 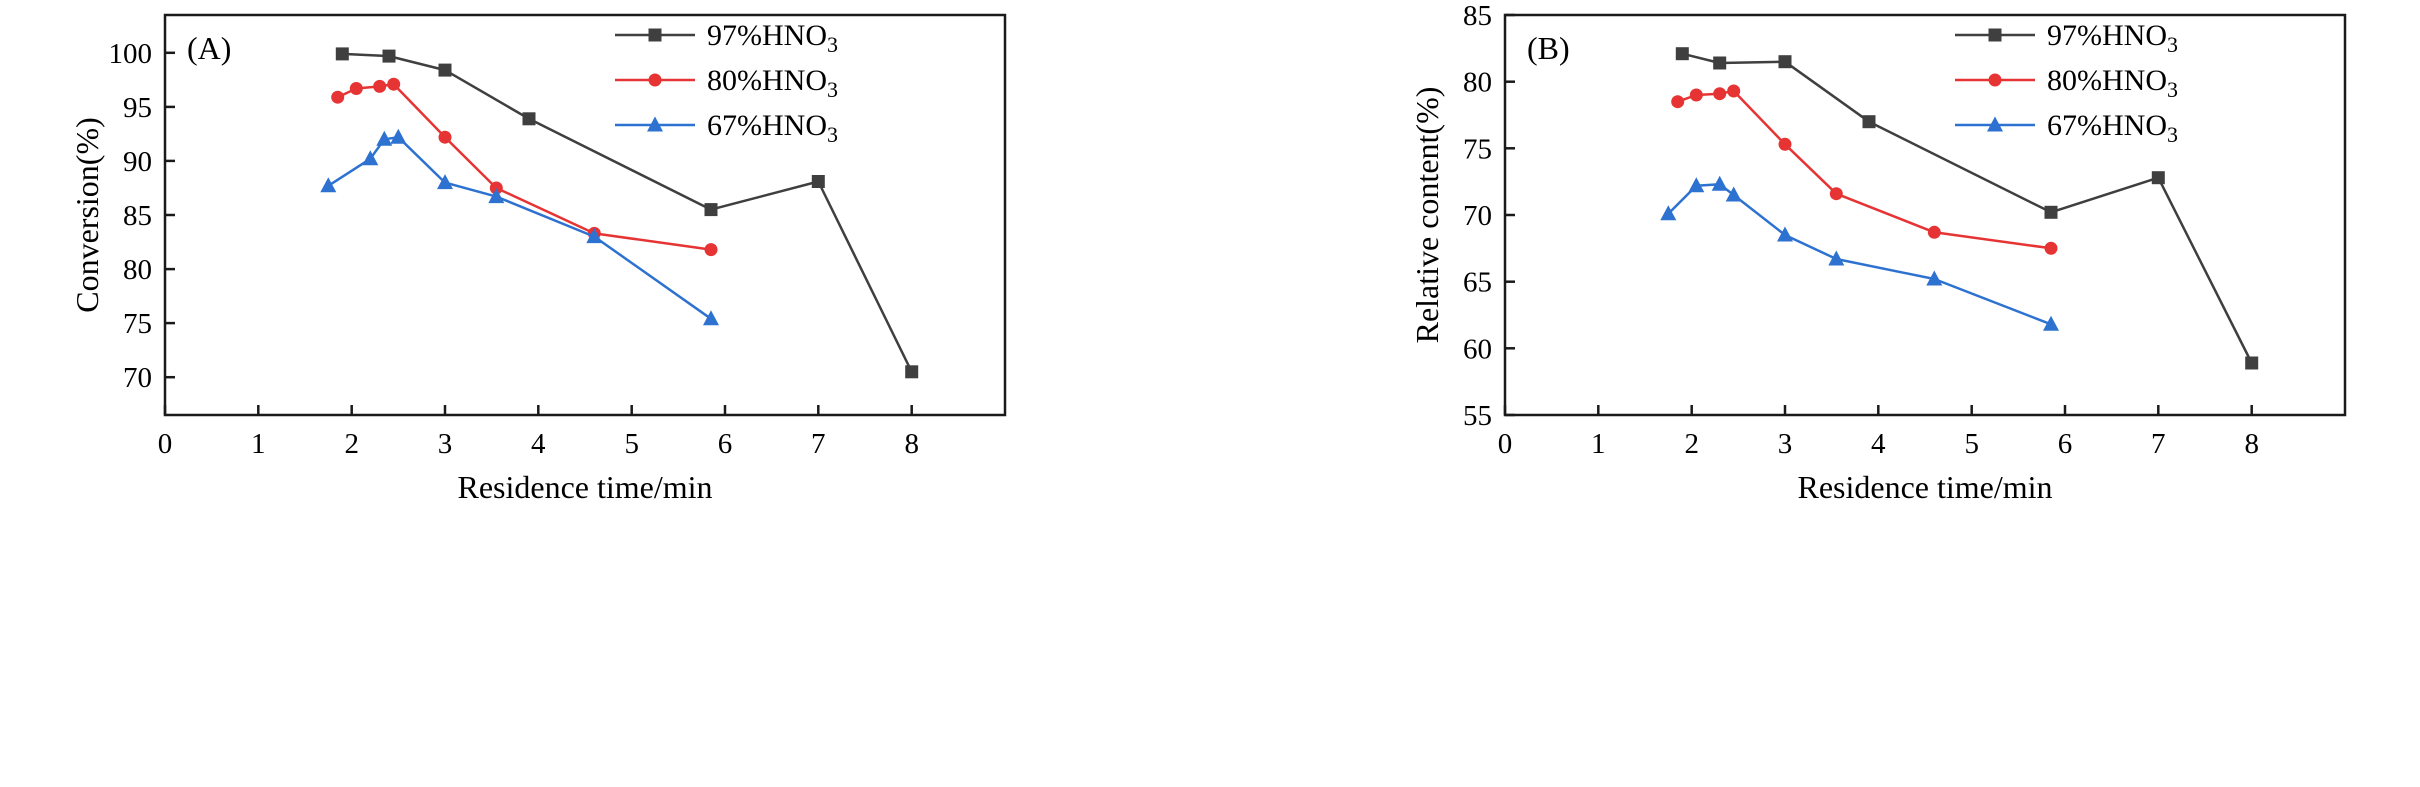 What do you see at coordinates (131, 54) in the screenshot?
I see `y-axis-tick-label: 100` at bounding box center [131, 54].